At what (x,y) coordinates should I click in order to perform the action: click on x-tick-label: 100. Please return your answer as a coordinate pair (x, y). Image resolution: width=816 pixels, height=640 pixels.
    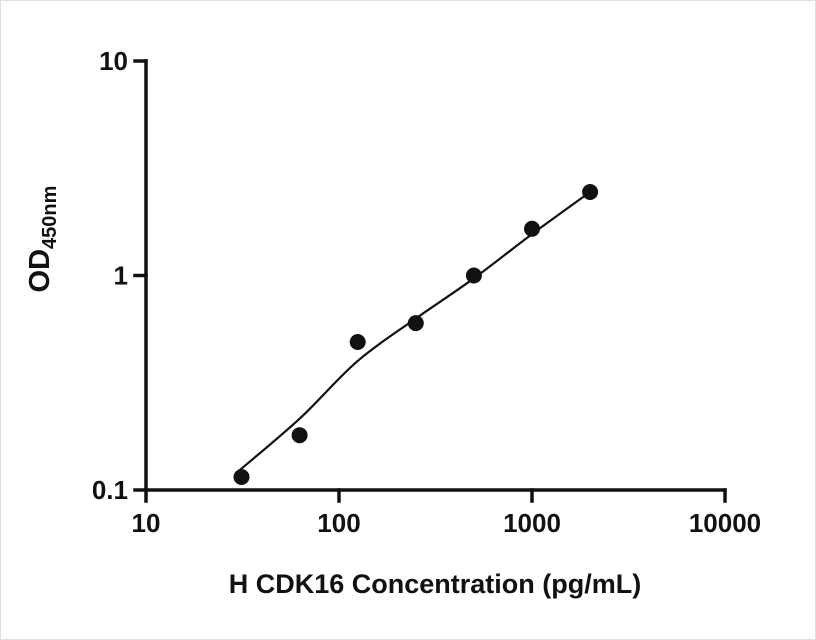
    Looking at the image, I should click on (338, 523).